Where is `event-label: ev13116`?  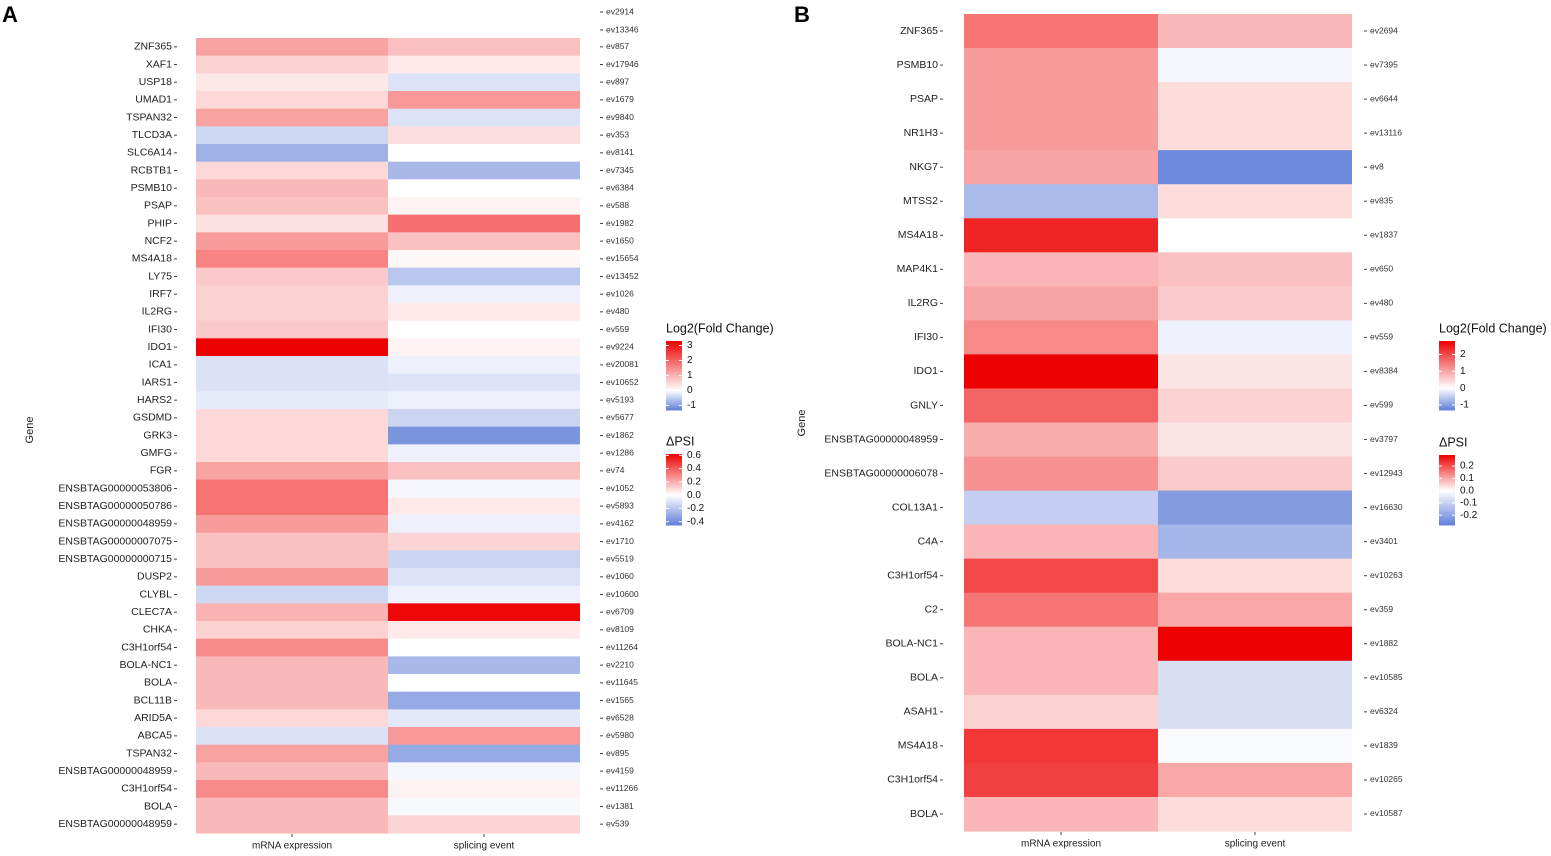
event-label: ev13116 is located at coordinates (1386, 132).